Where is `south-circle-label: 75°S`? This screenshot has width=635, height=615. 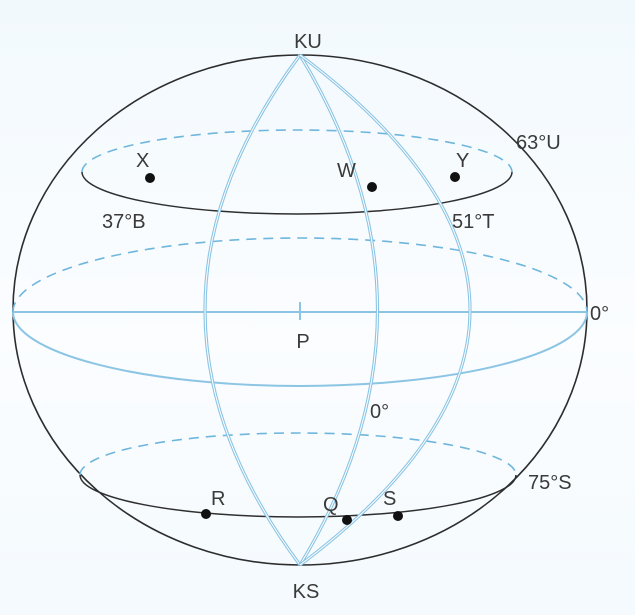 south-circle-label: 75°S is located at coordinates (550, 483).